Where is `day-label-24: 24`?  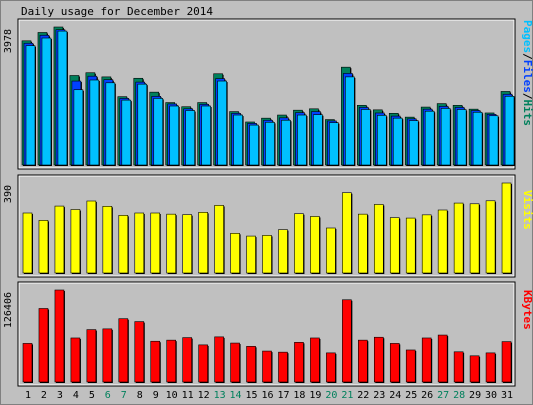 day-label-24: 24 is located at coordinates (395, 395).